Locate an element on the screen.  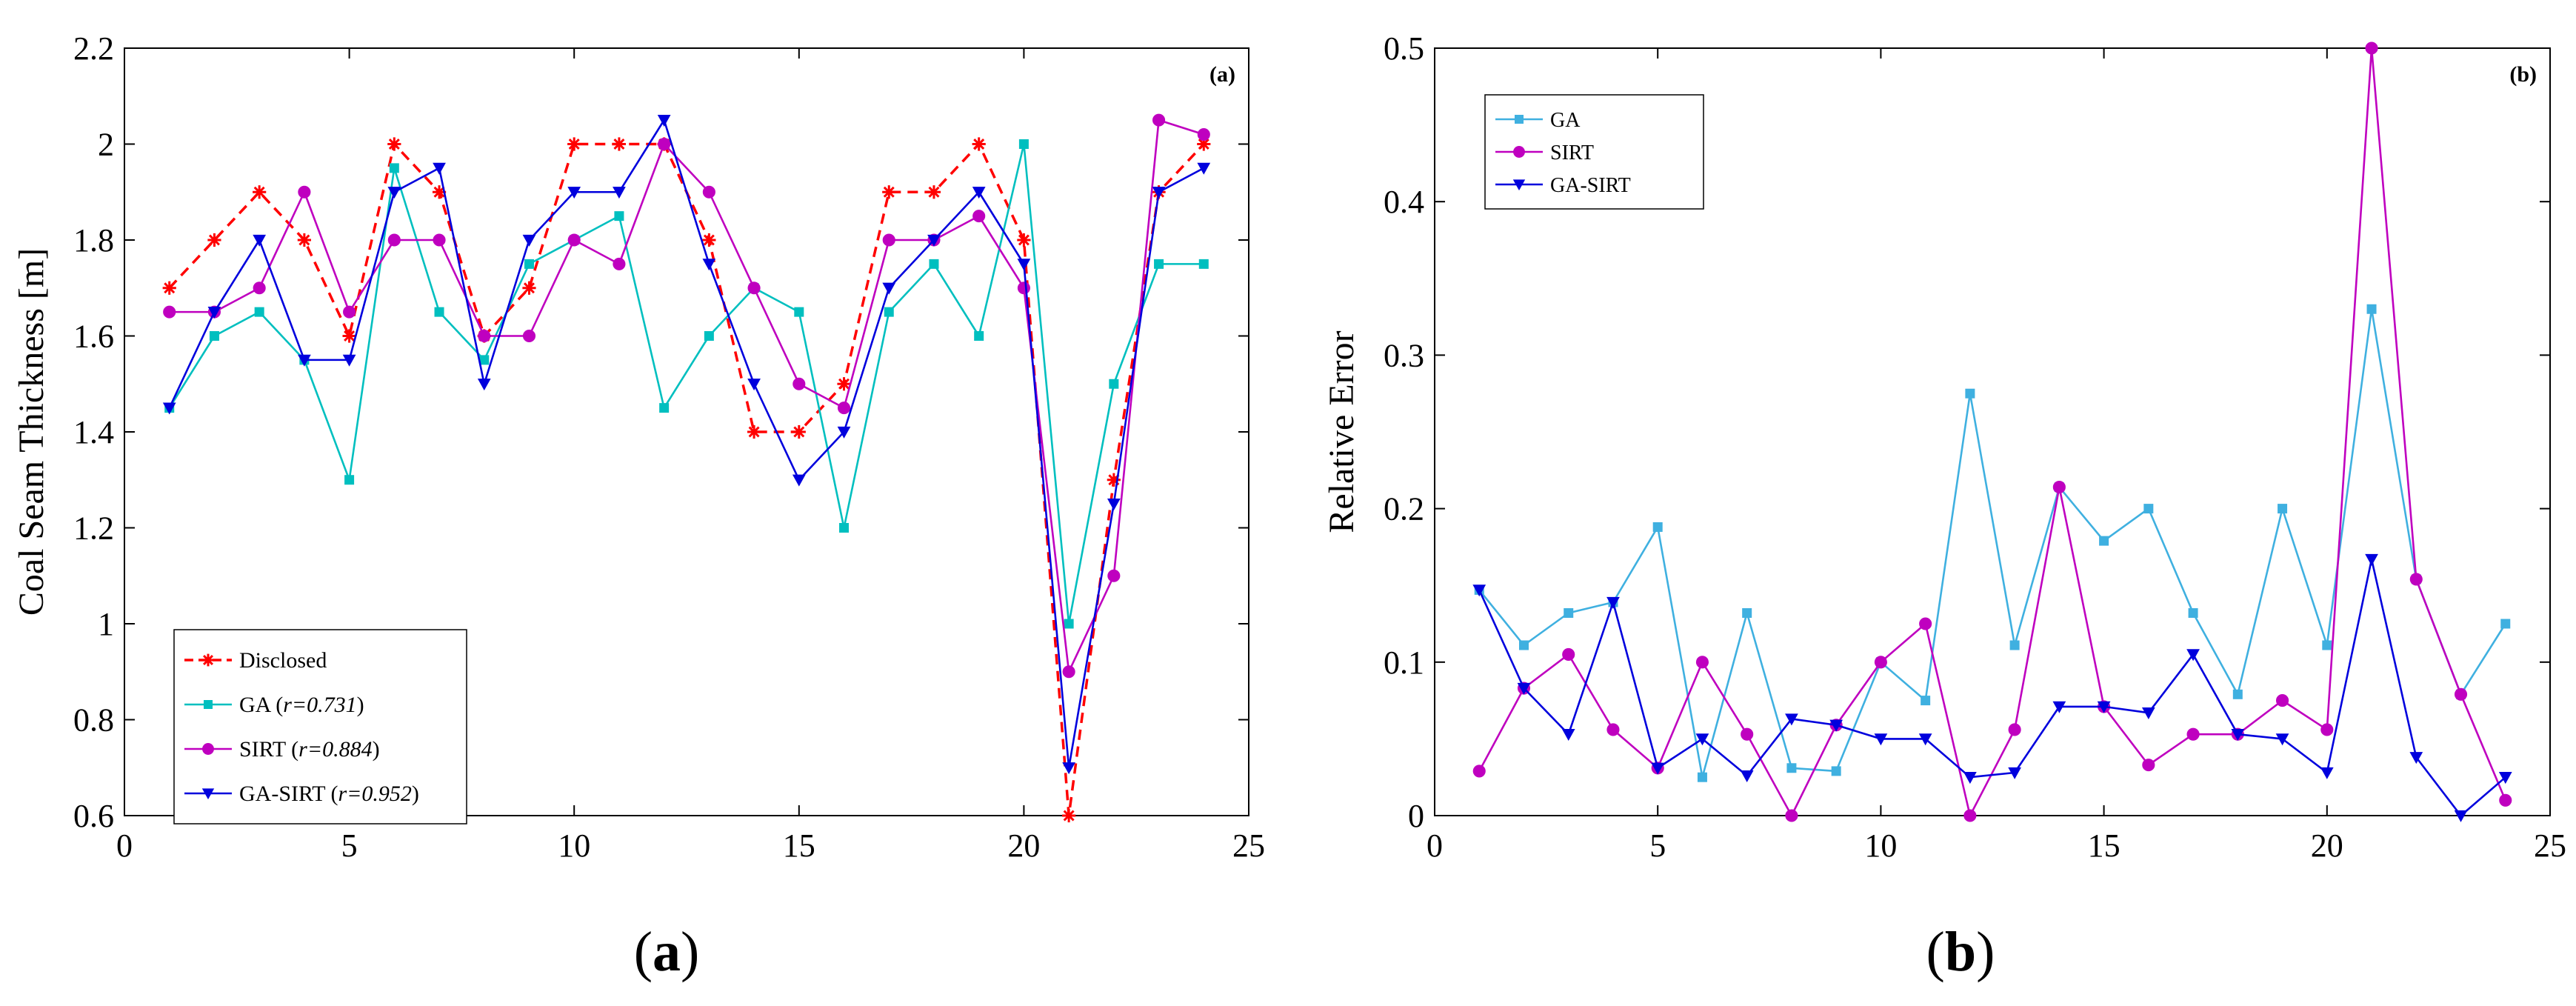
y-tick-label: 0 is located at coordinates (1416, 816).